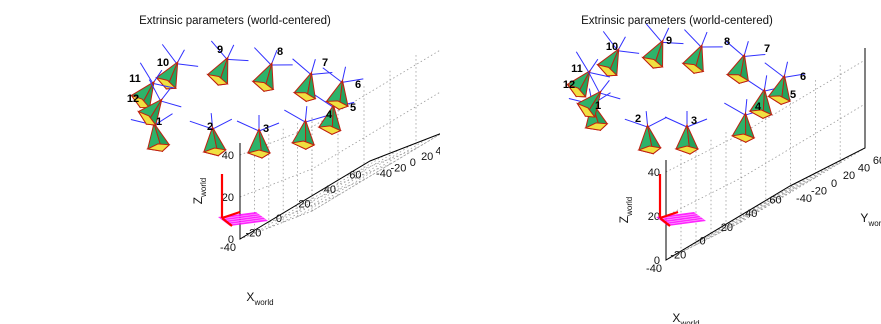 Image resolution: width=881 pixels, height=324 pixels. I want to click on y-axis-label-main: Y, so click(864, 218).